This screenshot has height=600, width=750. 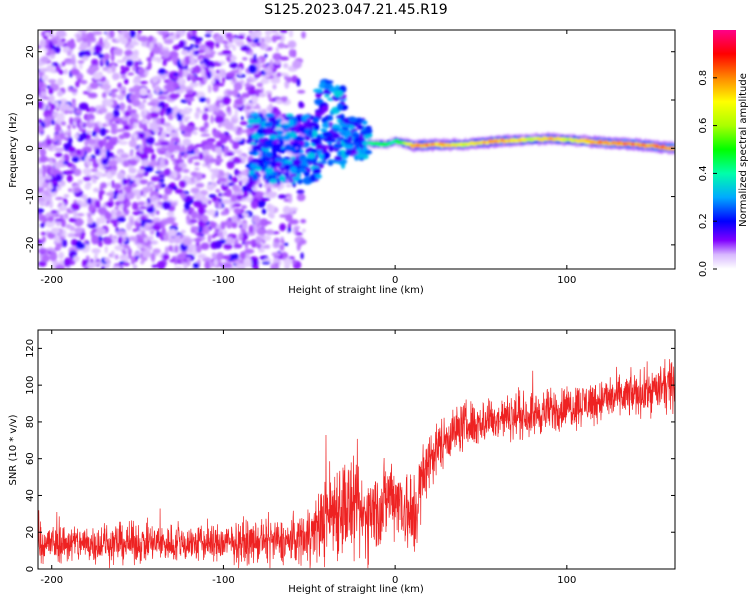 I want to click on colorbar-ticks: 0.0 0.2 0.4 0.6 0.8, so click(x=707, y=173).